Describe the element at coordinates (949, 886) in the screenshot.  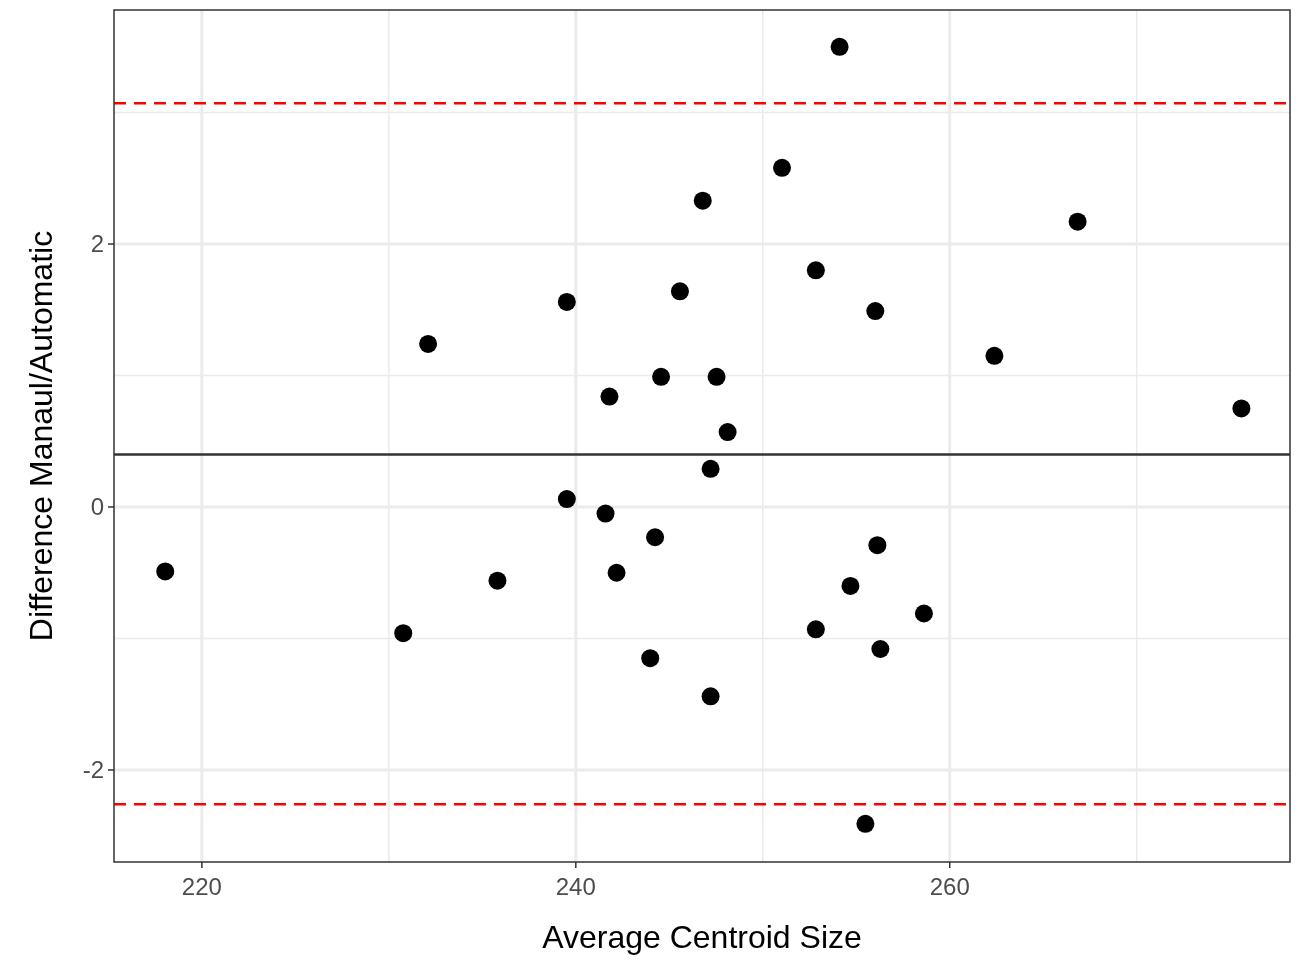
I see `x-tick-label: 260` at that location.